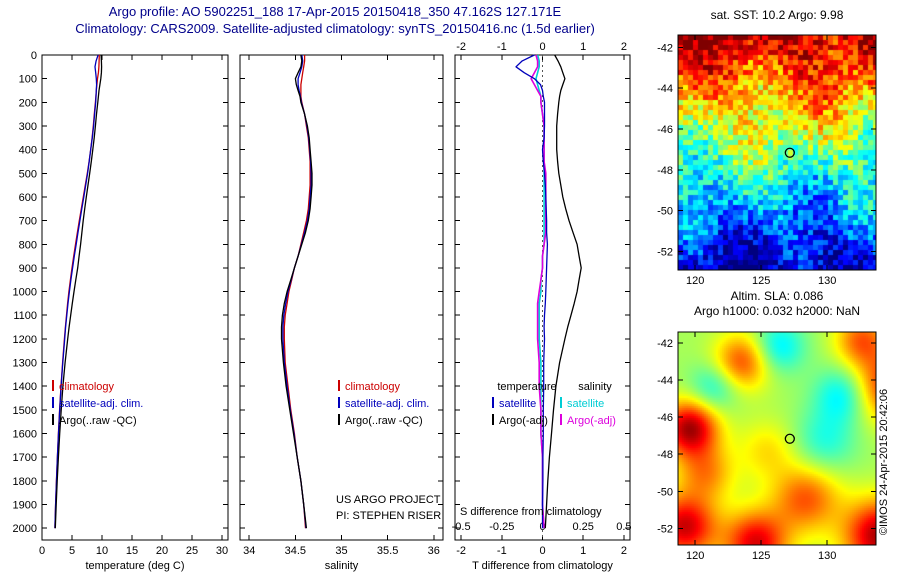 This screenshot has width=900, height=580. I want to click on tick-label: 0.25, so click(582, 527).